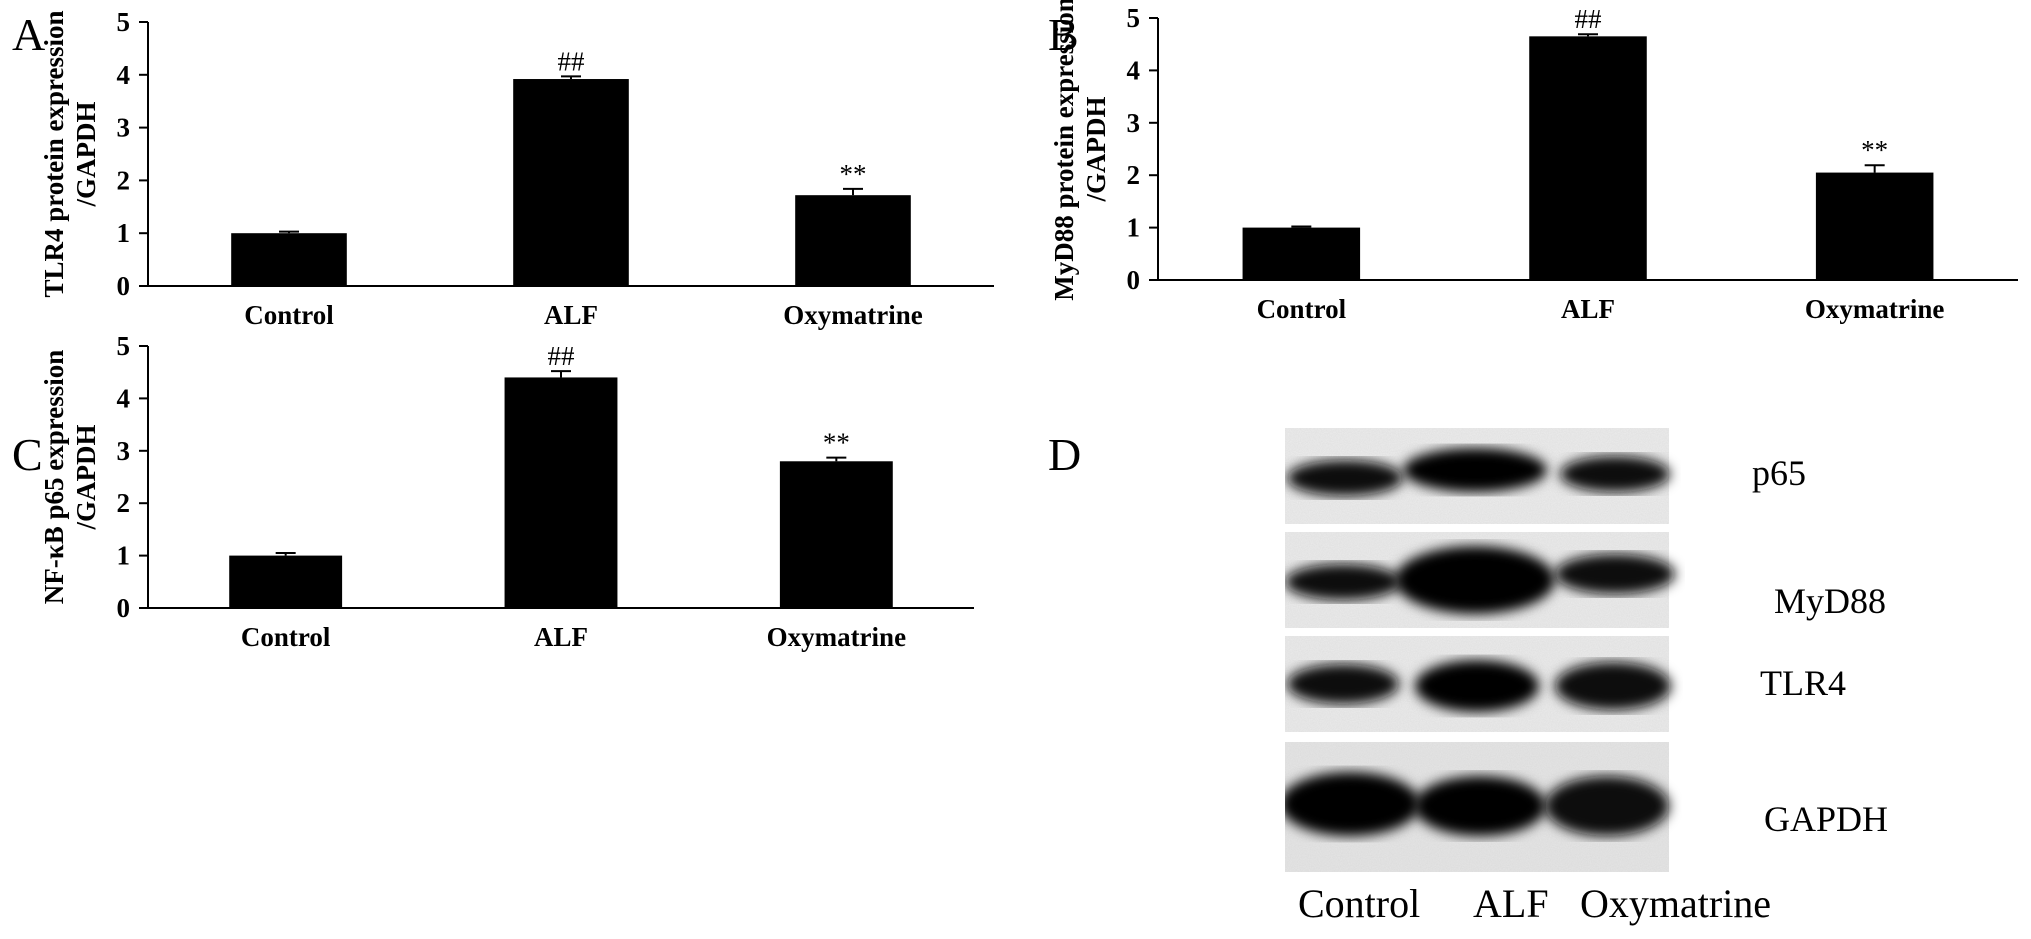  I want to click on y-axis-label: MyD88 protein expression/GAPDH, so click(1080, 150).